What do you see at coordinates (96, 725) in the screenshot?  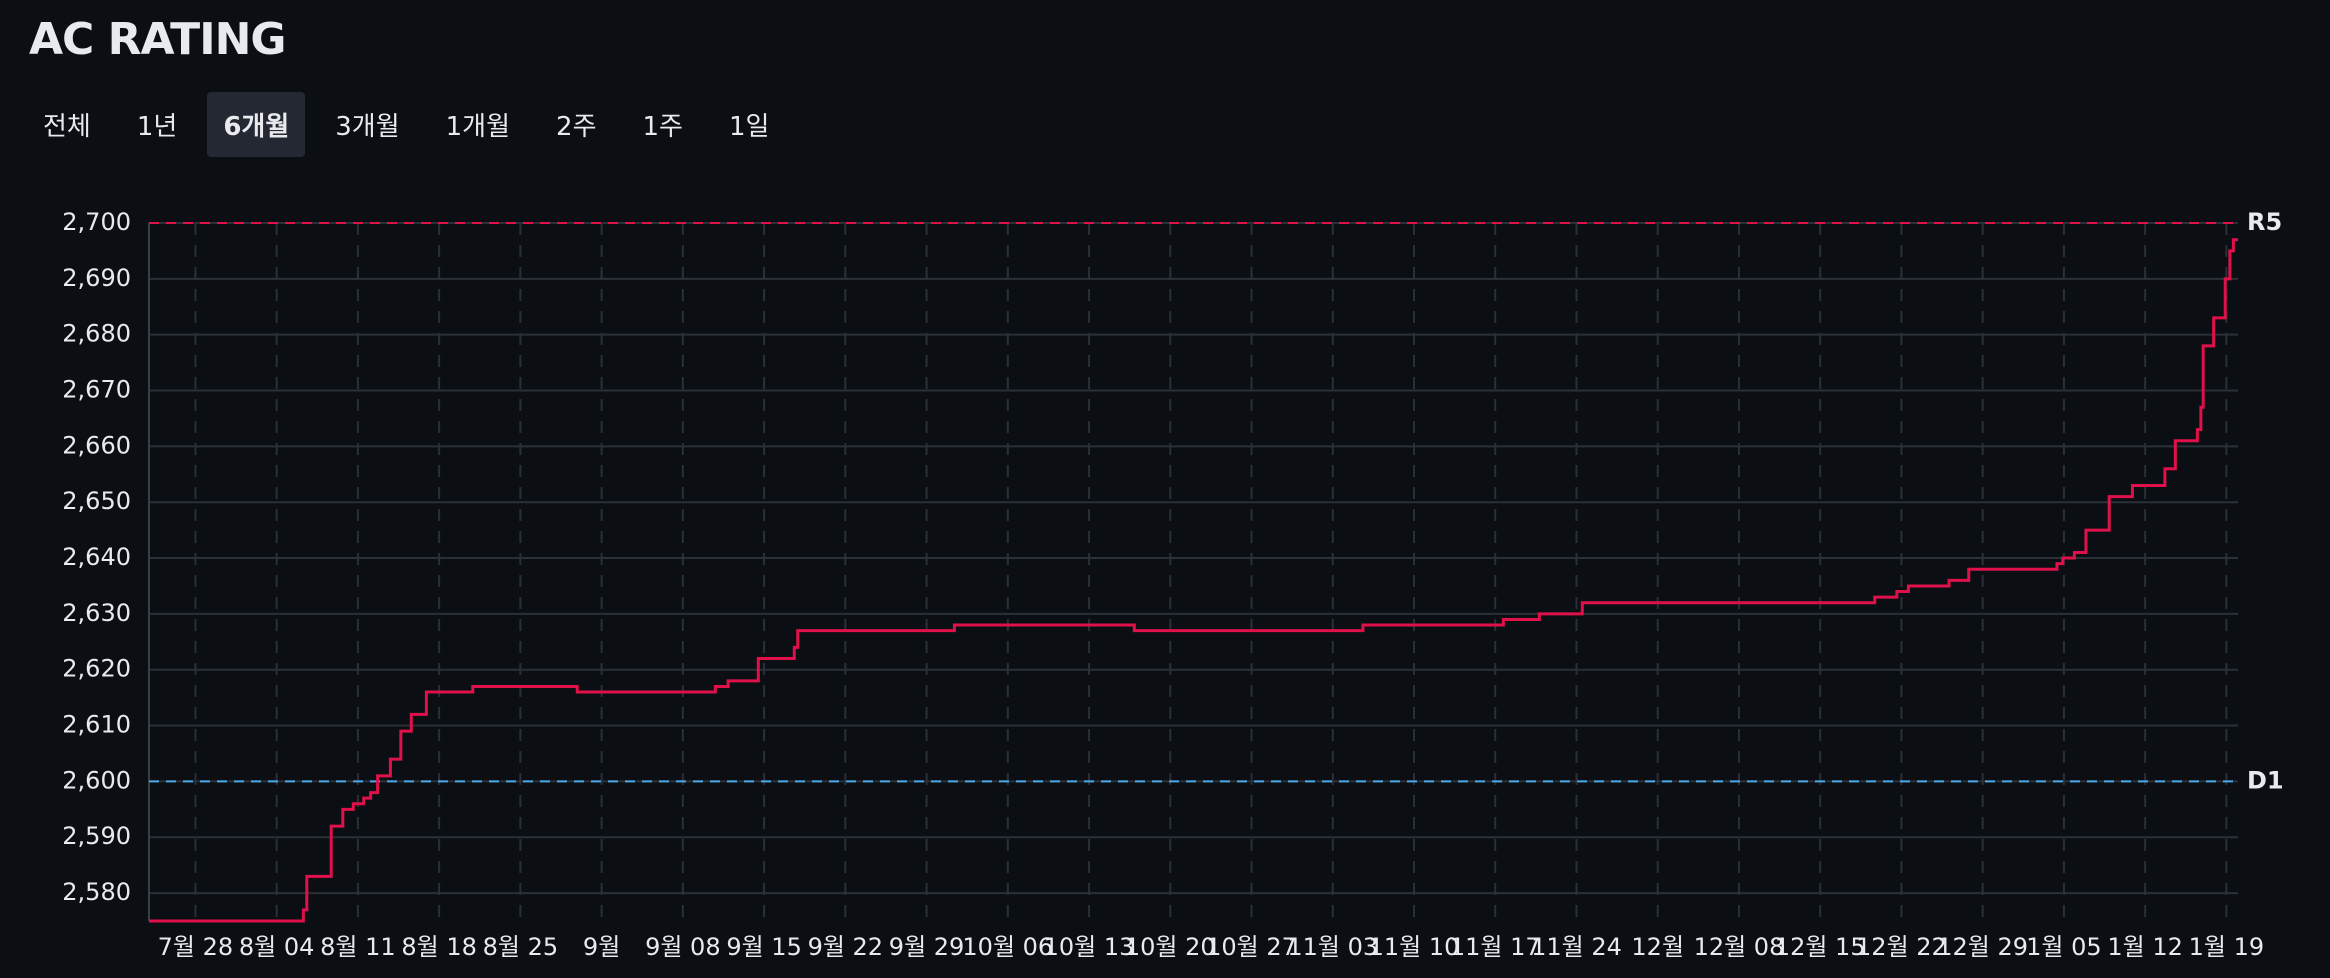 I see `y-tick-label: 2,610` at bounding box center [96, 725].